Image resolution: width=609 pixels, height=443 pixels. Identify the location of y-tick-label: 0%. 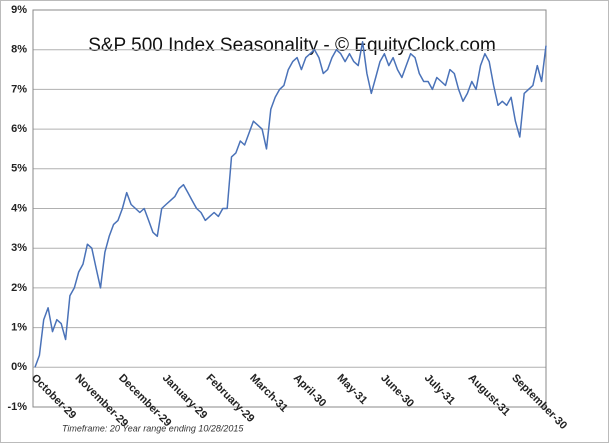
(19, 367).